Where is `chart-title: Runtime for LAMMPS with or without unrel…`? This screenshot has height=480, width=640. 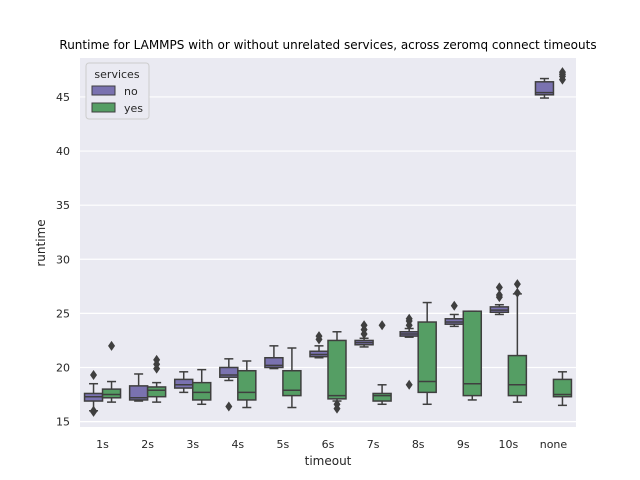
chart-title: Runtime for LAMMPS with or without unrel… is located at coordinates (327, 45).